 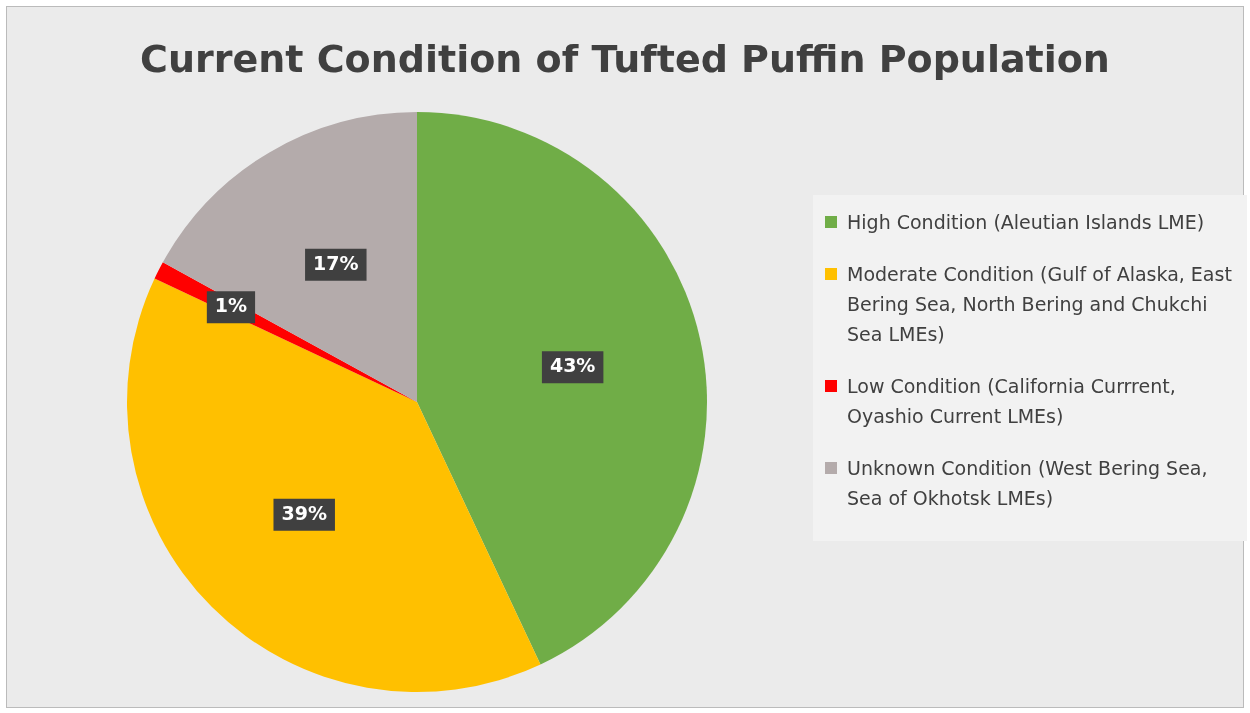 What do you see at coordinates (572, 365) in the screenshot?
I see `data-label: 43%` at bounding box center [572, 365].